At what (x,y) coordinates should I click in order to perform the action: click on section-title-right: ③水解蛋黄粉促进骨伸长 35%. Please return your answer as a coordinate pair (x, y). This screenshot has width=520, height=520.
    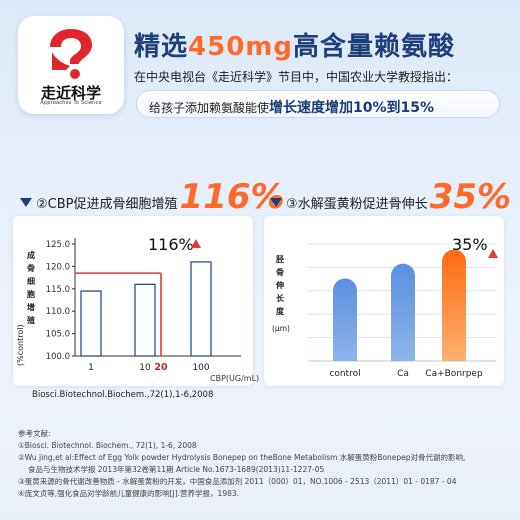
    Looking at the image, I should click on (390, 197).